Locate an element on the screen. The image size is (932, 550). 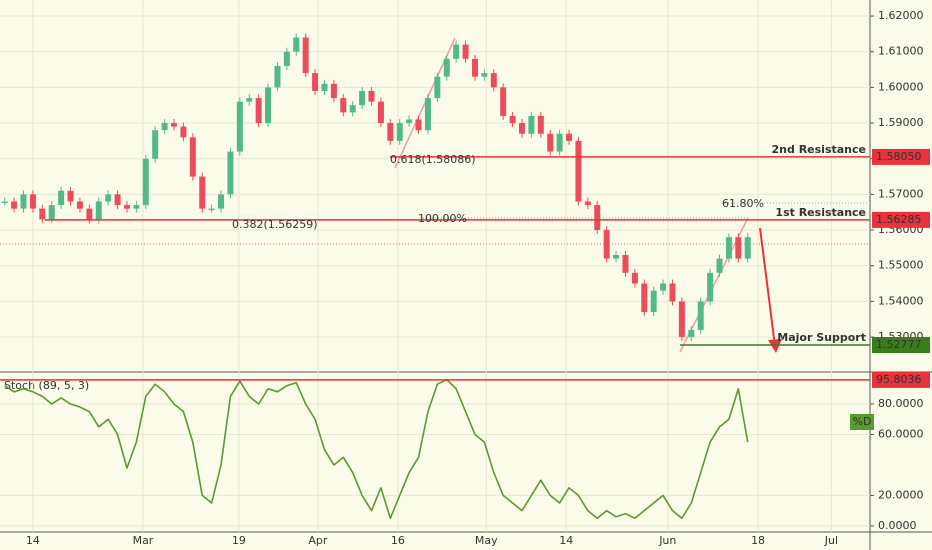
level-tag-label: 1.58050 is located at coordinates (899, 156).